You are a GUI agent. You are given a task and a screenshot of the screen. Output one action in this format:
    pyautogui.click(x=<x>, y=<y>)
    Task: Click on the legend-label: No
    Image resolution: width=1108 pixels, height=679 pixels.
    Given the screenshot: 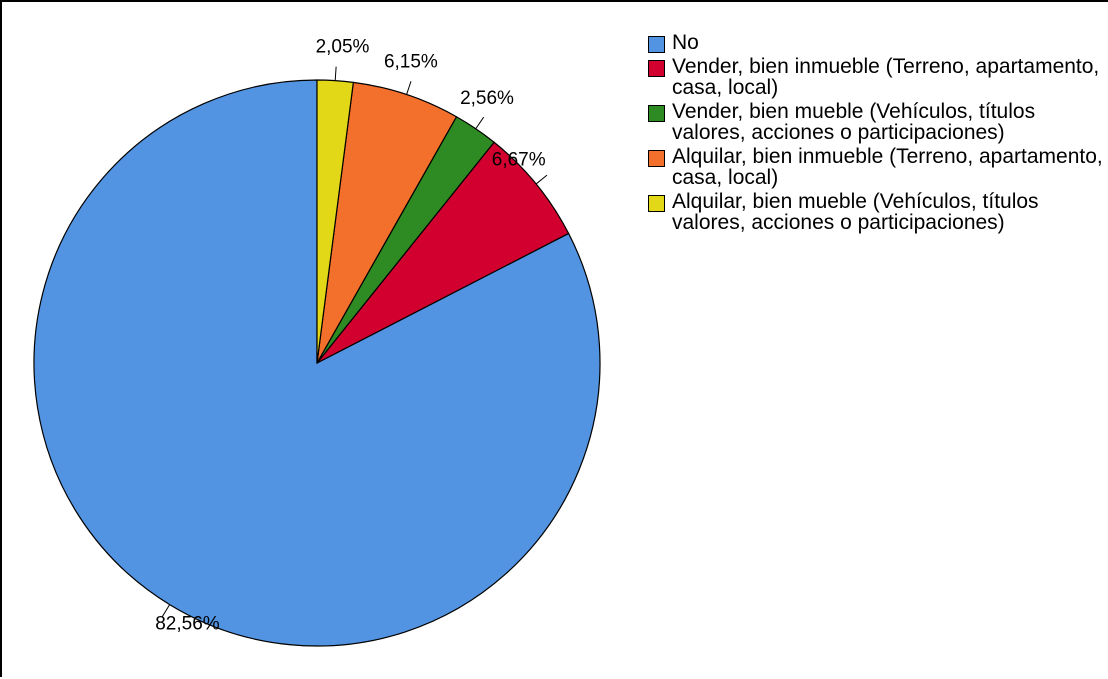 What is the action you would take?
    pyautogui.click(x=685, y=42)
    